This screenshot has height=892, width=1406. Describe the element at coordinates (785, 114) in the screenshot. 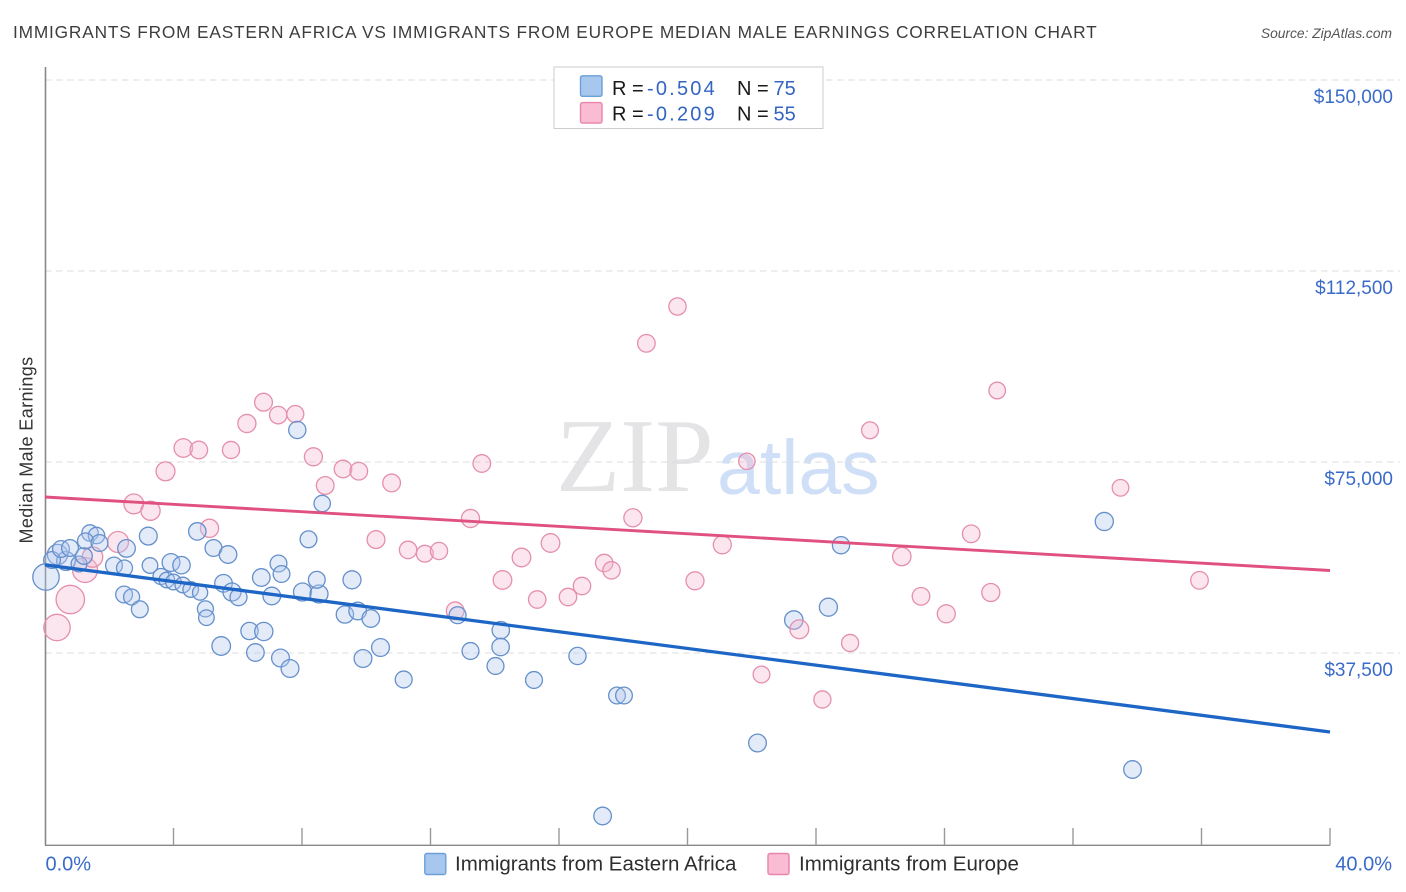

I see `svg-text: 55` at that location.